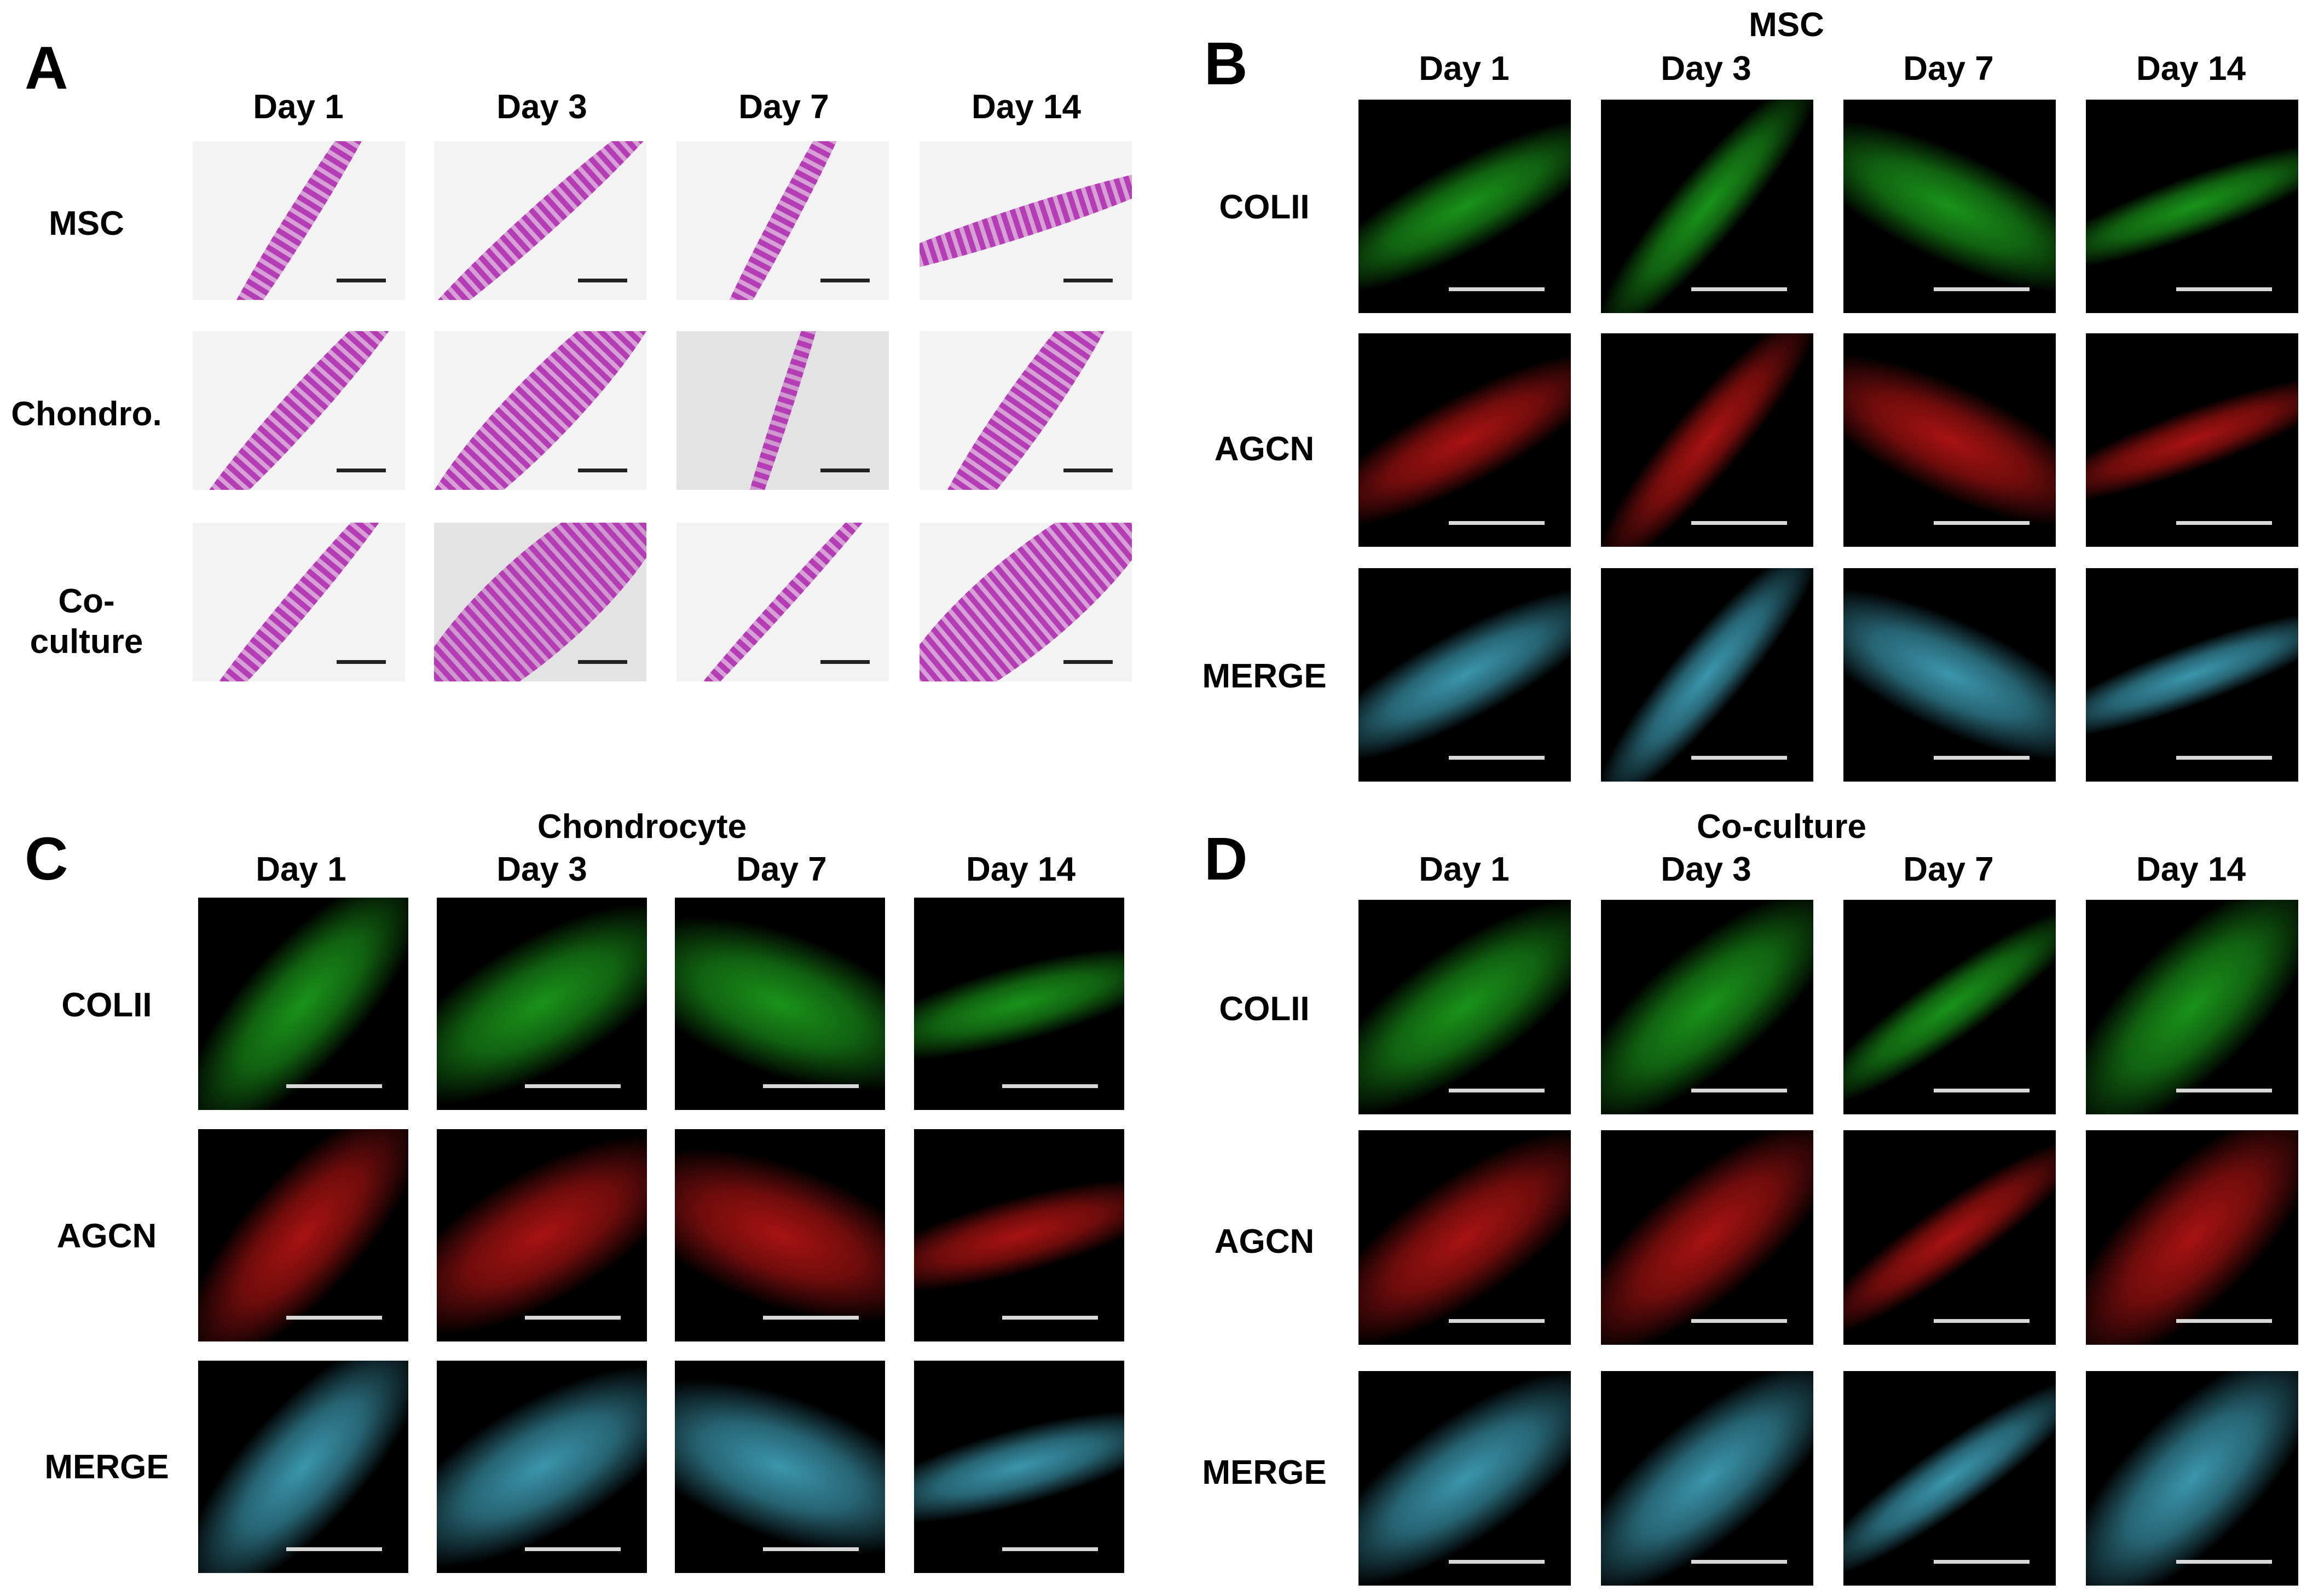 The height and width of the screenshot is (1596, 2307). Describe the element at coordinates (1021, 869) in the screenshot. I see `col-c-day14: Day 14` at that location.